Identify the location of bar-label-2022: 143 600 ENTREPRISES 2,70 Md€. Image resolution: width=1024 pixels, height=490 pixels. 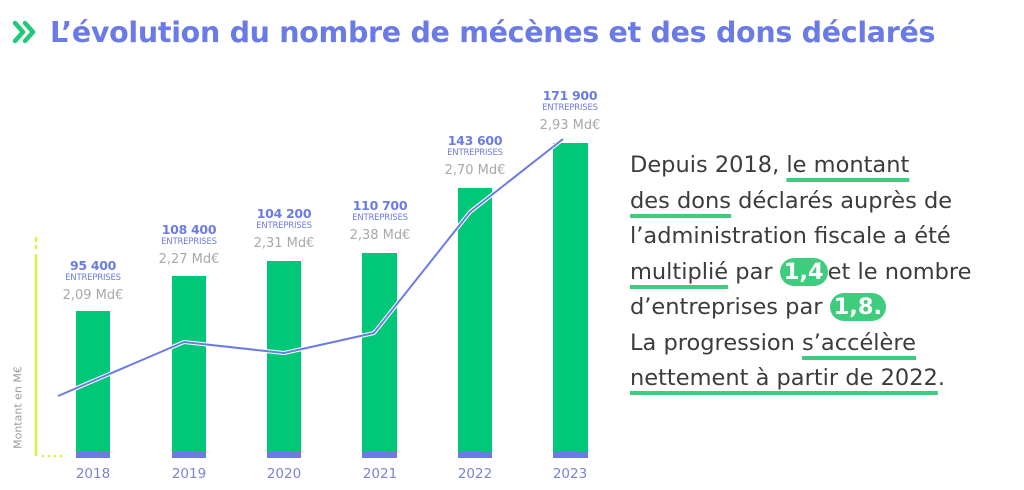
(475, 156).